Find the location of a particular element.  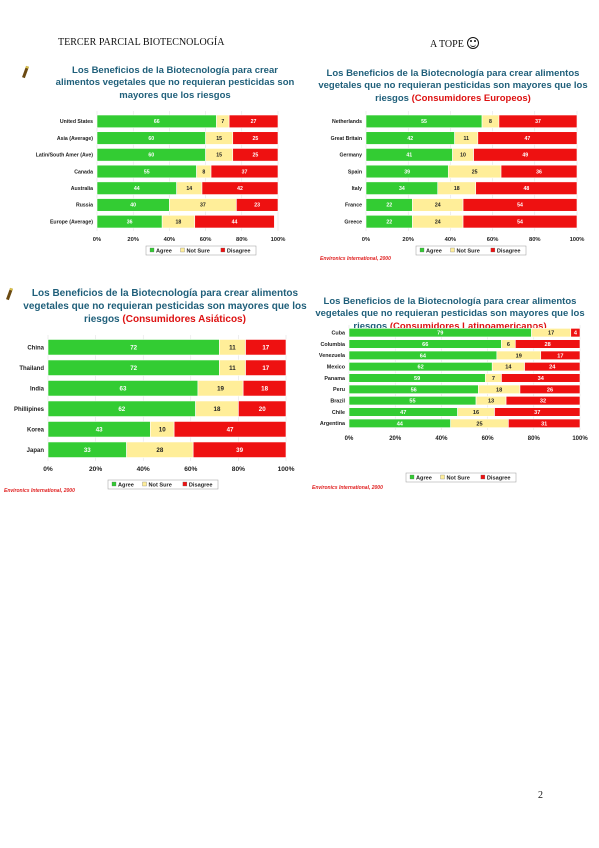

category-label: Great Britain is located at coordinates (346, 139).